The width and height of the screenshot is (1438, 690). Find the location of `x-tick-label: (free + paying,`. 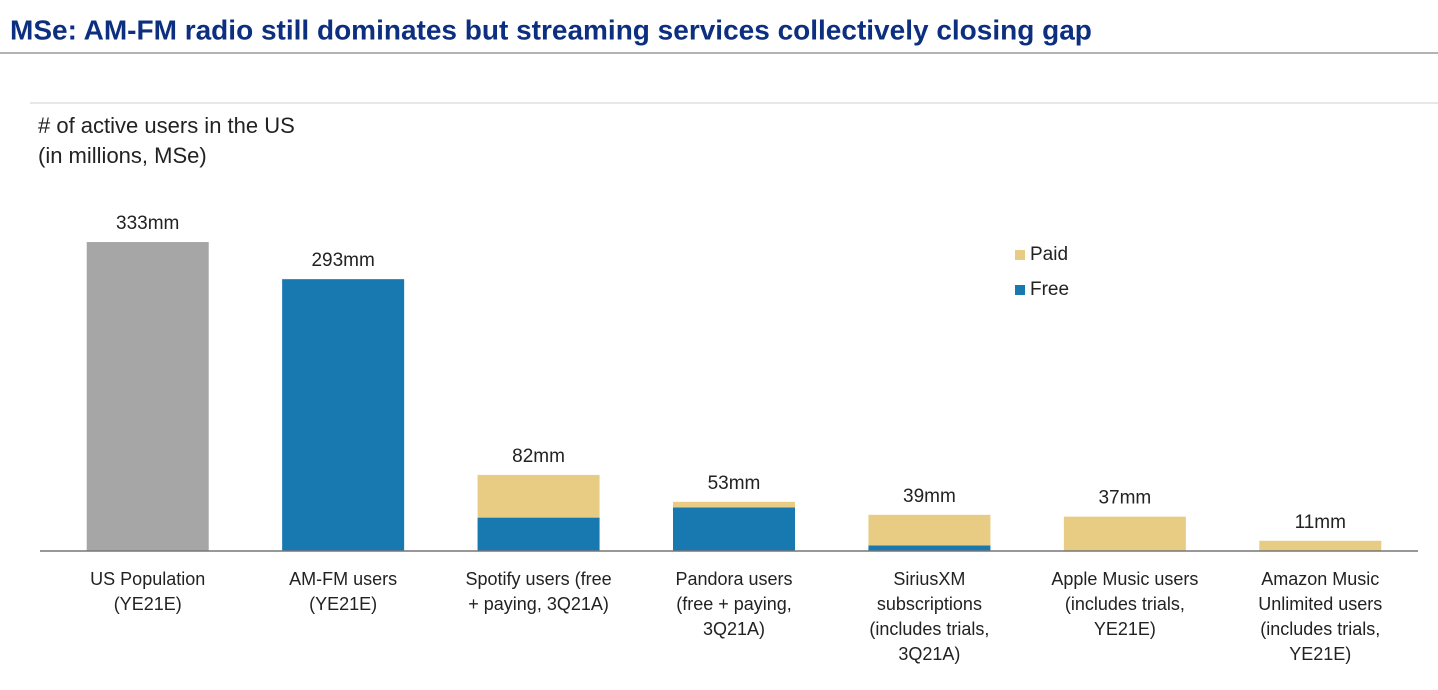

x-tick-label: (free + paying, is located at coordinates (734, 604).